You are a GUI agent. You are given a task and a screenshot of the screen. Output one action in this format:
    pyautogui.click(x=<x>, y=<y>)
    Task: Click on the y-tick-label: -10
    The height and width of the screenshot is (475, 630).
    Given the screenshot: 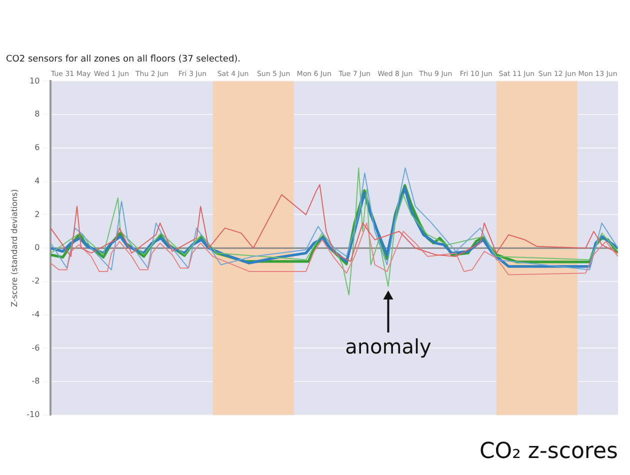 What is the action you would take?
    pyautogui.click(x=33, y=415)
    